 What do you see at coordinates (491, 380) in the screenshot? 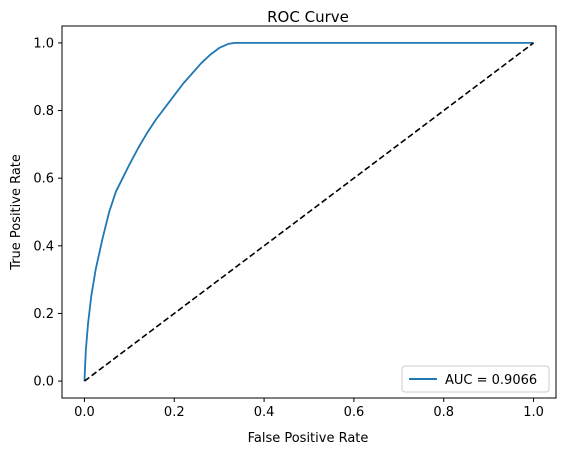
I see `legend-label: AUC = 0.9066` at bounding box center [491, 380].